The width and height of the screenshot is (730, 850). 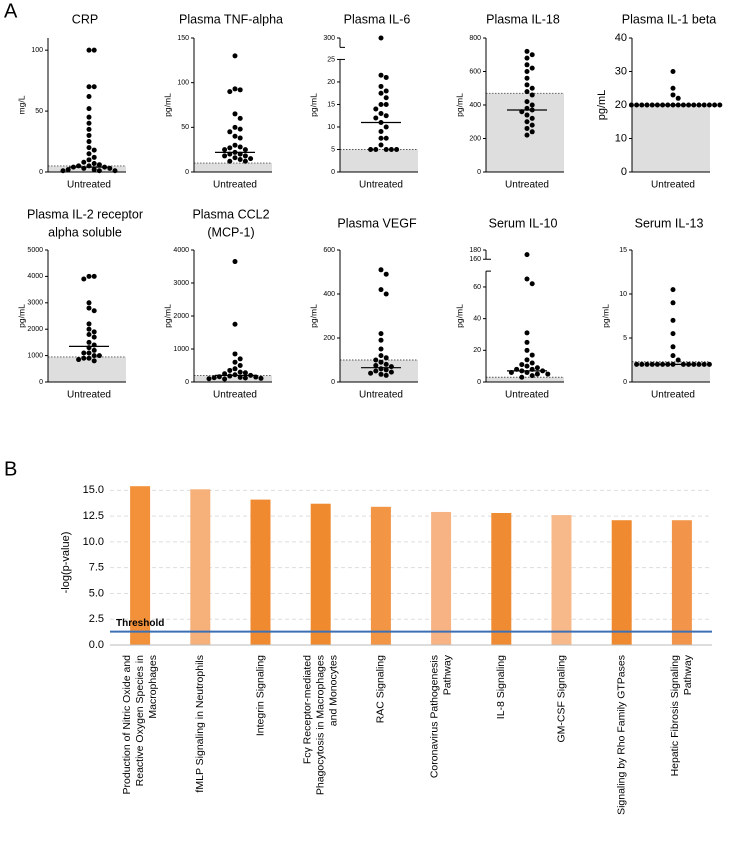 I want to click on x-tick-label: Coronavirus Pathogenesis, so click(x=434, y=716).